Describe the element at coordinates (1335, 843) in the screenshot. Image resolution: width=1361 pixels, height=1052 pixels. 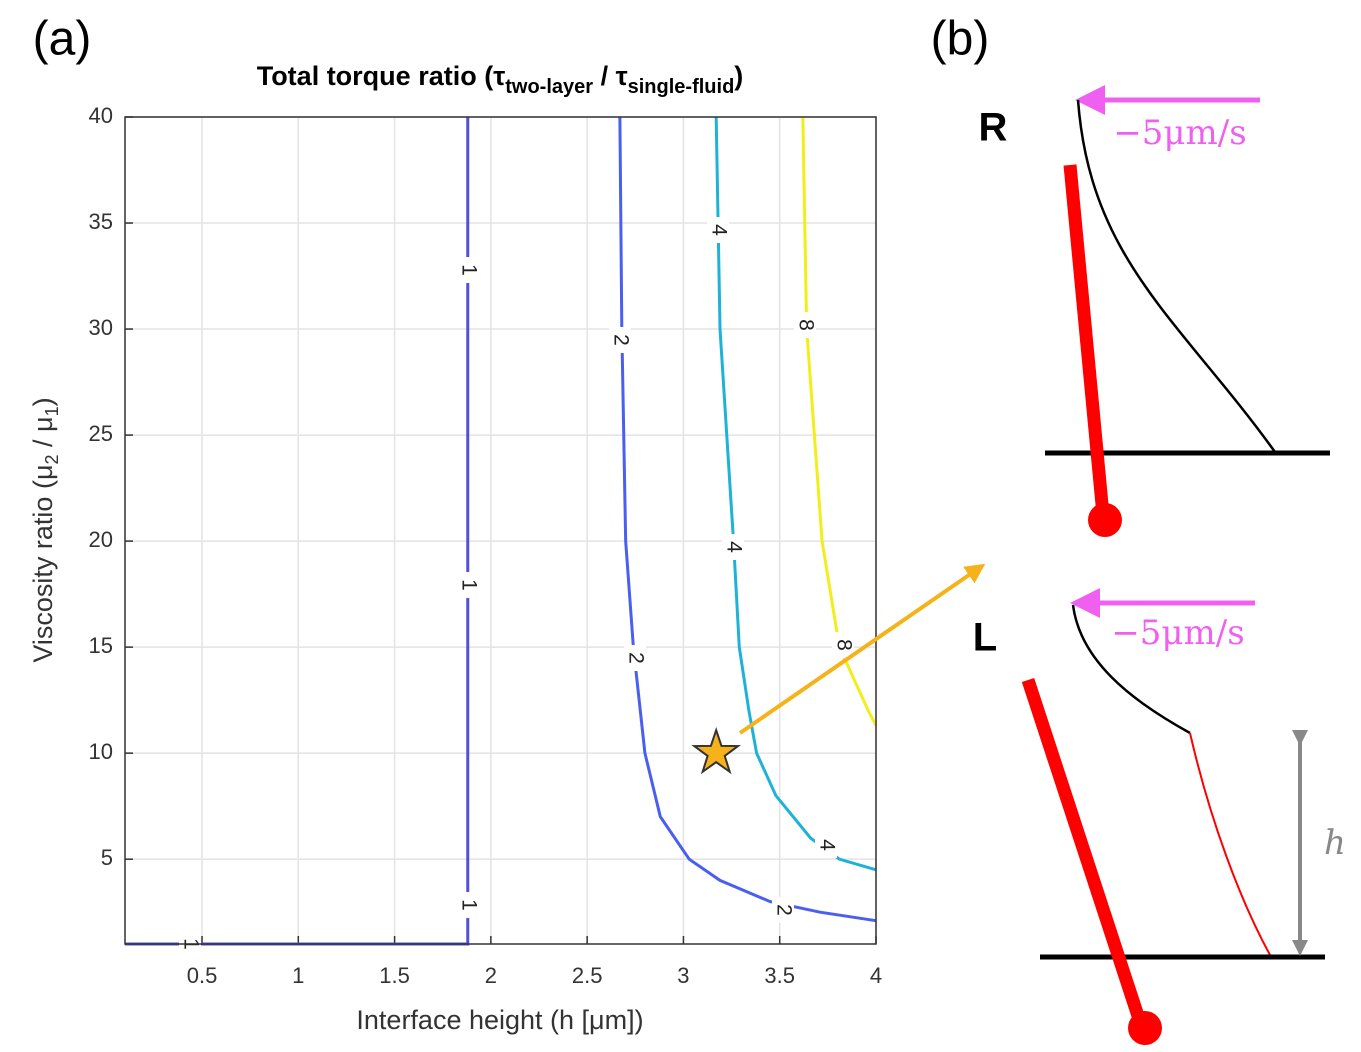
I see `height-label: h` at that location.